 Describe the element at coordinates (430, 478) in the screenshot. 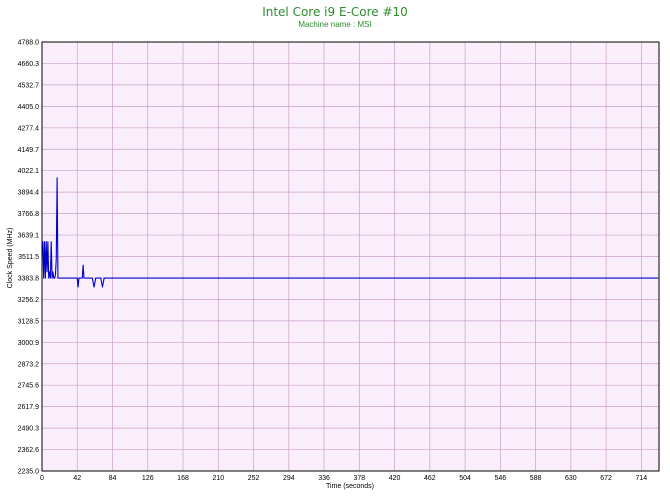

I see `x-tick-label: 462` at that location.